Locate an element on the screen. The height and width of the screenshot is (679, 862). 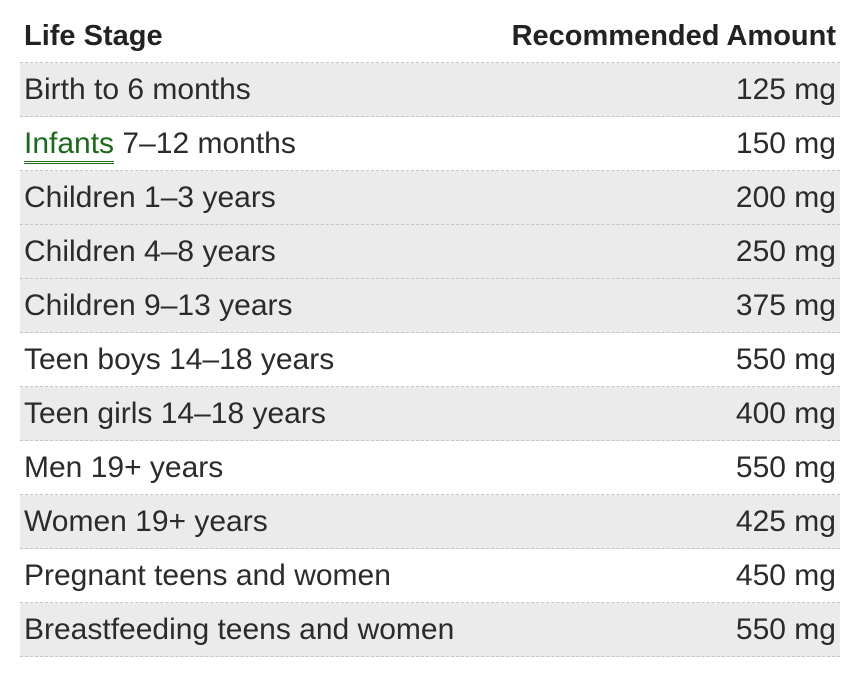
table-row: Birth to 6 months 125 mg is located at coordinates (430, 90).